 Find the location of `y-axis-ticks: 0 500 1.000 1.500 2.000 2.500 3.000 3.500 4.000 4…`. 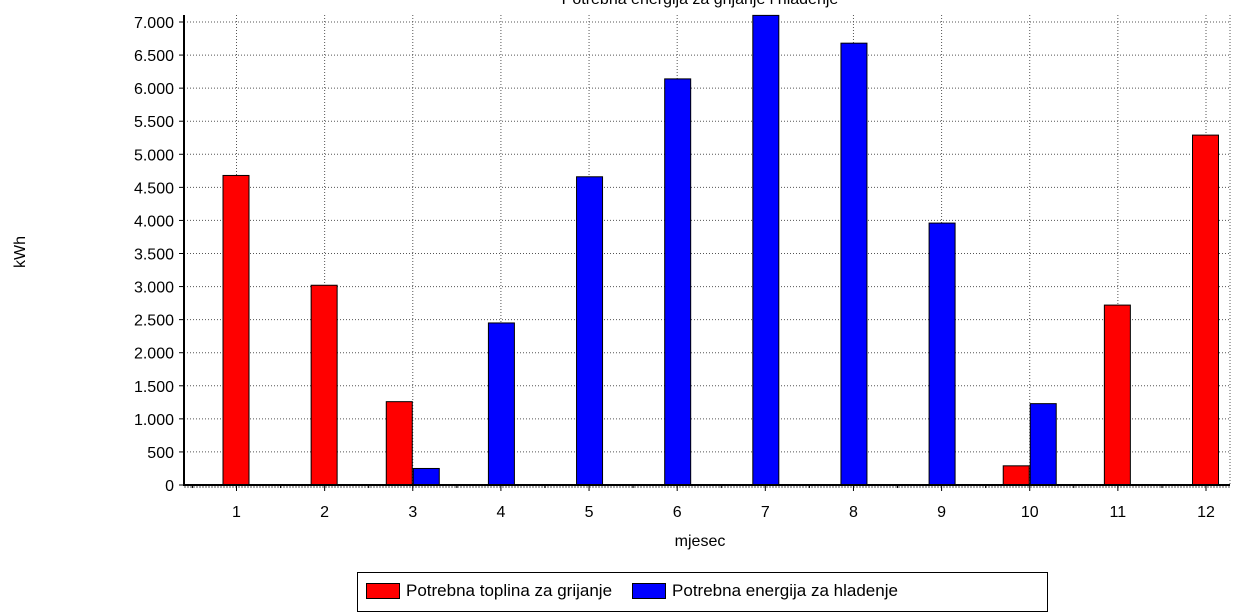

y-axis-ticks: 0 500 1.000 1.500 2.000 2.500 3.000 3.500 4.000 4… is located at coordinates (159, 255).